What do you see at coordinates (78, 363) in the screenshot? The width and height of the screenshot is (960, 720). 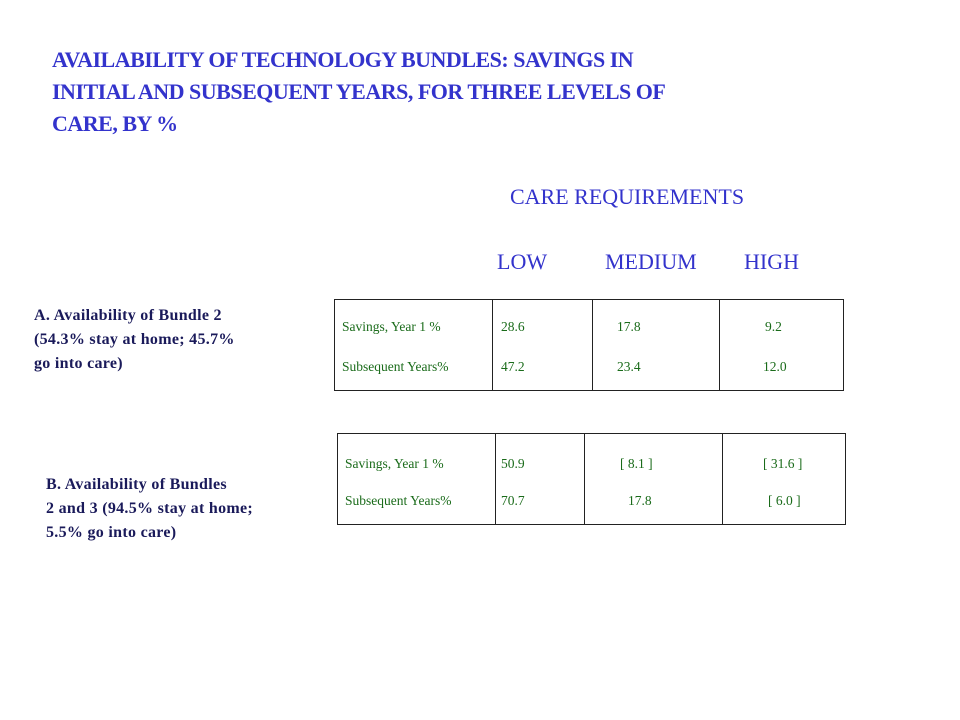 I see `panel-a-label-line-3: go into care)` at bounding box center [78, 363].